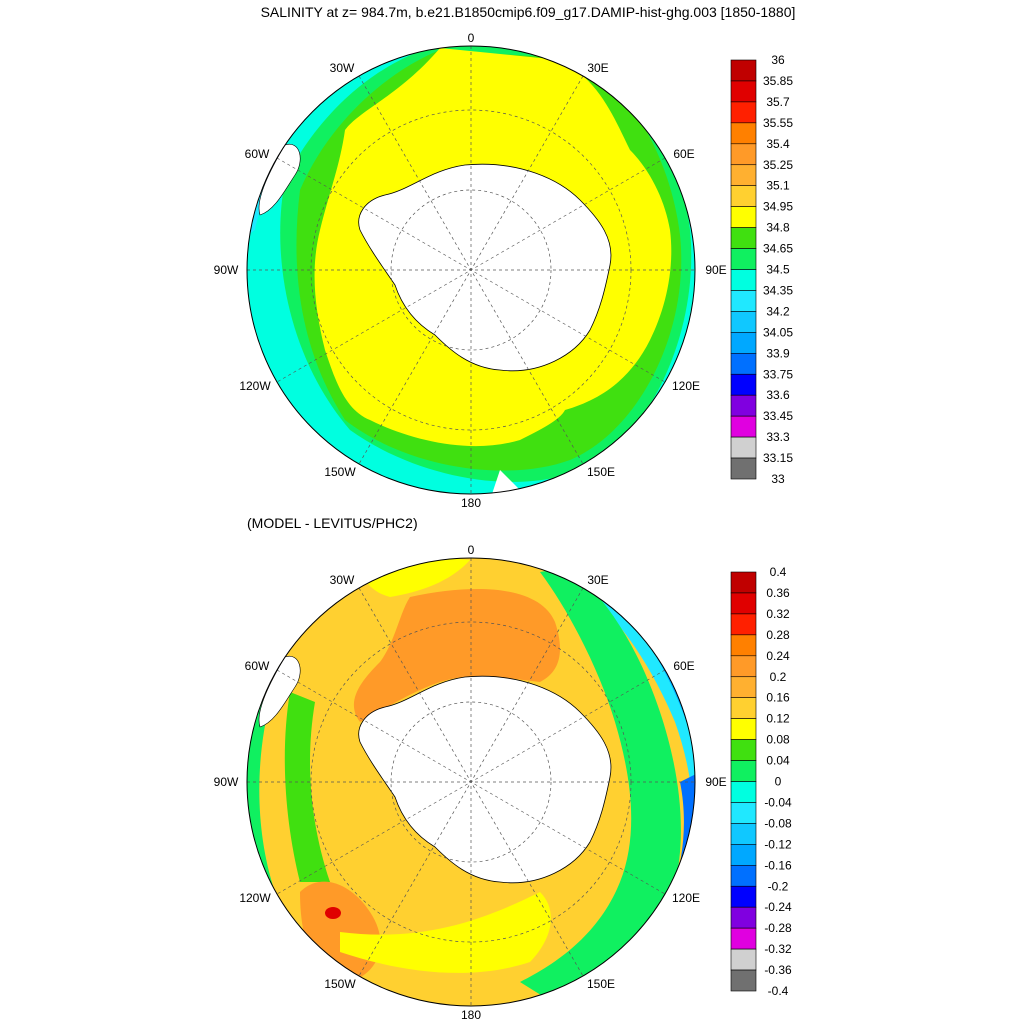 Image resolution: width=1024 pixels, height=1024 pixels. I want to click on salinity-colorbar-label: 33.6, so click(778, 395).